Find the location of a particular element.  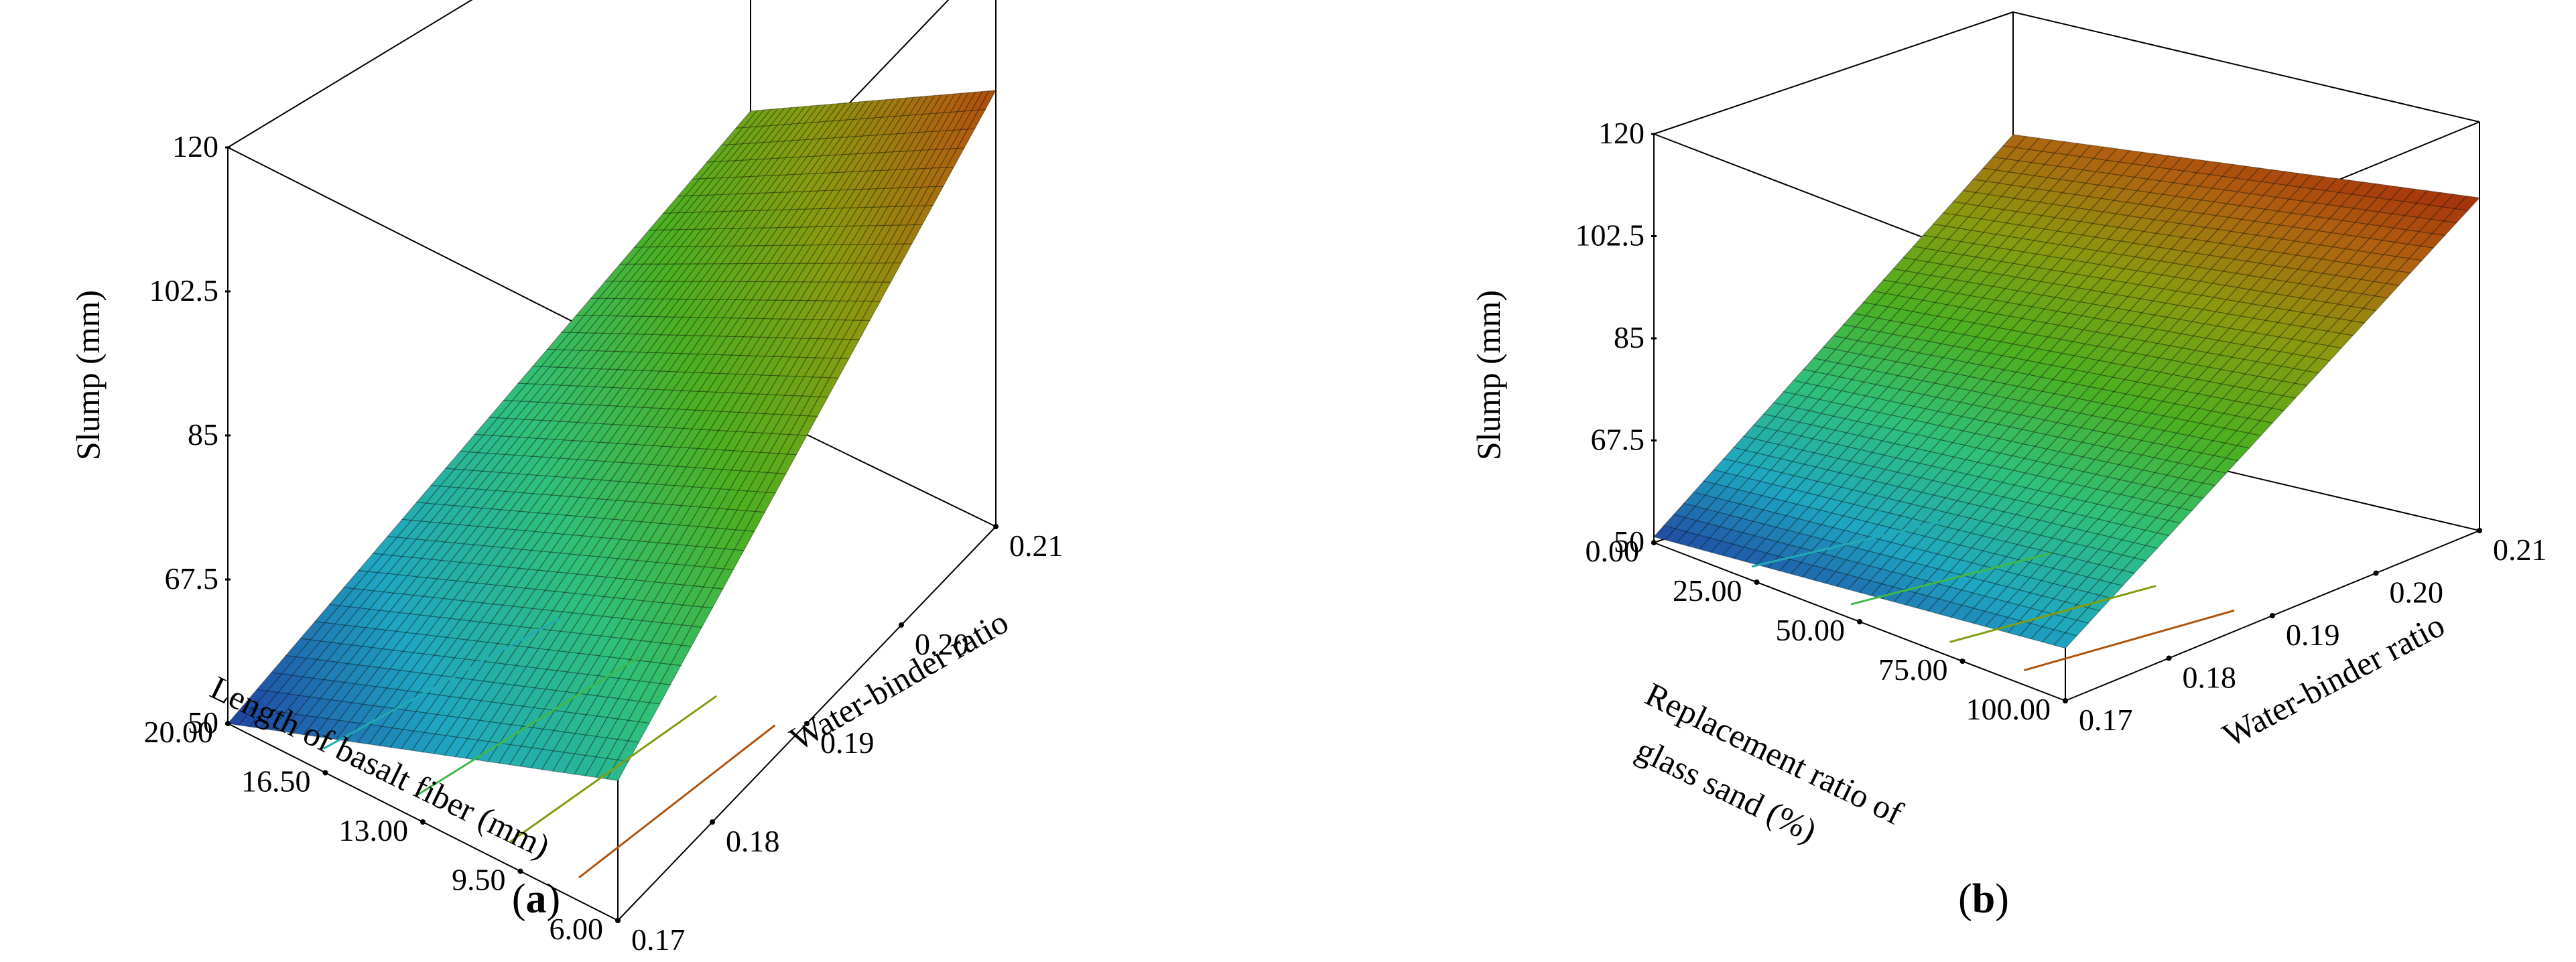

x-tick-label: 75.00 is located at coordinates (1913, 669).